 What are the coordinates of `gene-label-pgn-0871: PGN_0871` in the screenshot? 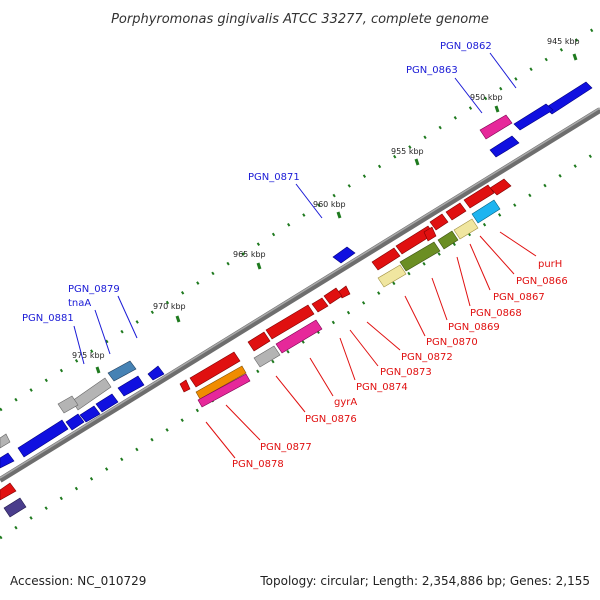 It's located at (274, 177).